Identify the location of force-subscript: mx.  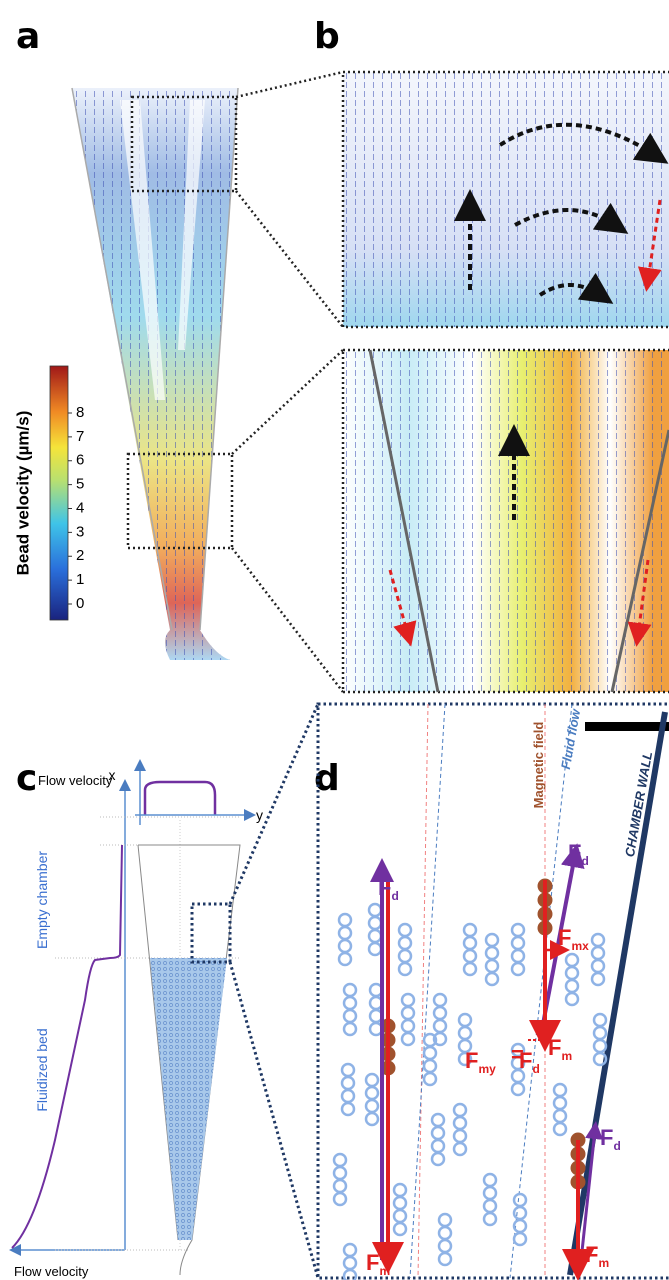
(580, 946).